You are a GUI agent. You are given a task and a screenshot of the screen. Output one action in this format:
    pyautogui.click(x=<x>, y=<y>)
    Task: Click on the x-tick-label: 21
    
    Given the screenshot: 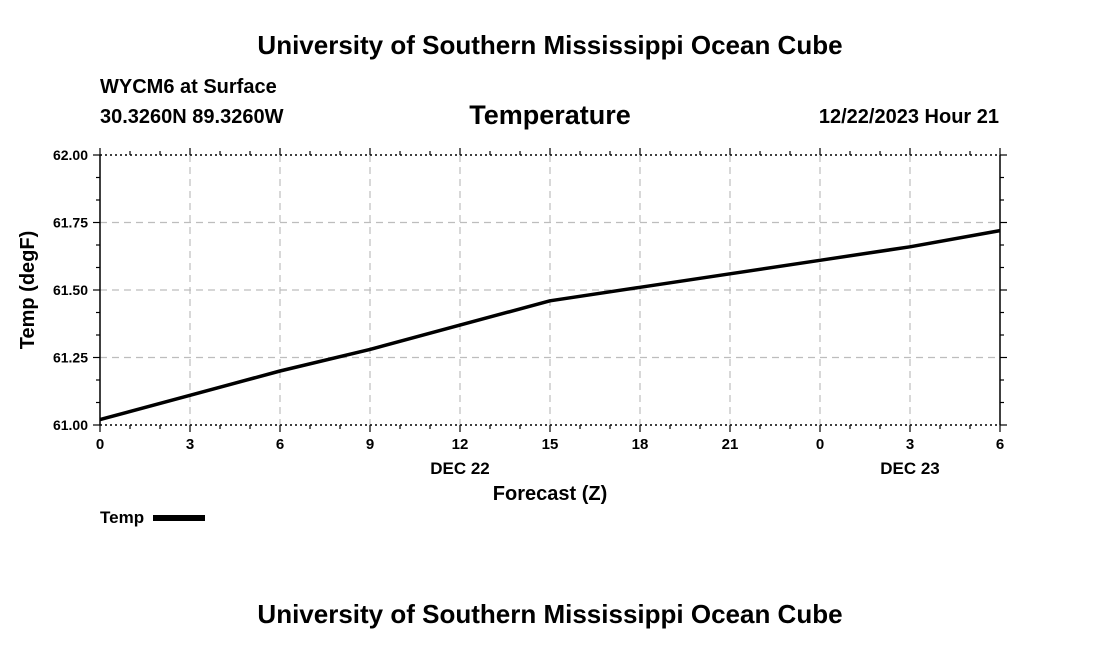 What is the action you would take?
    pyautogui.click(x=730, y=444)
    